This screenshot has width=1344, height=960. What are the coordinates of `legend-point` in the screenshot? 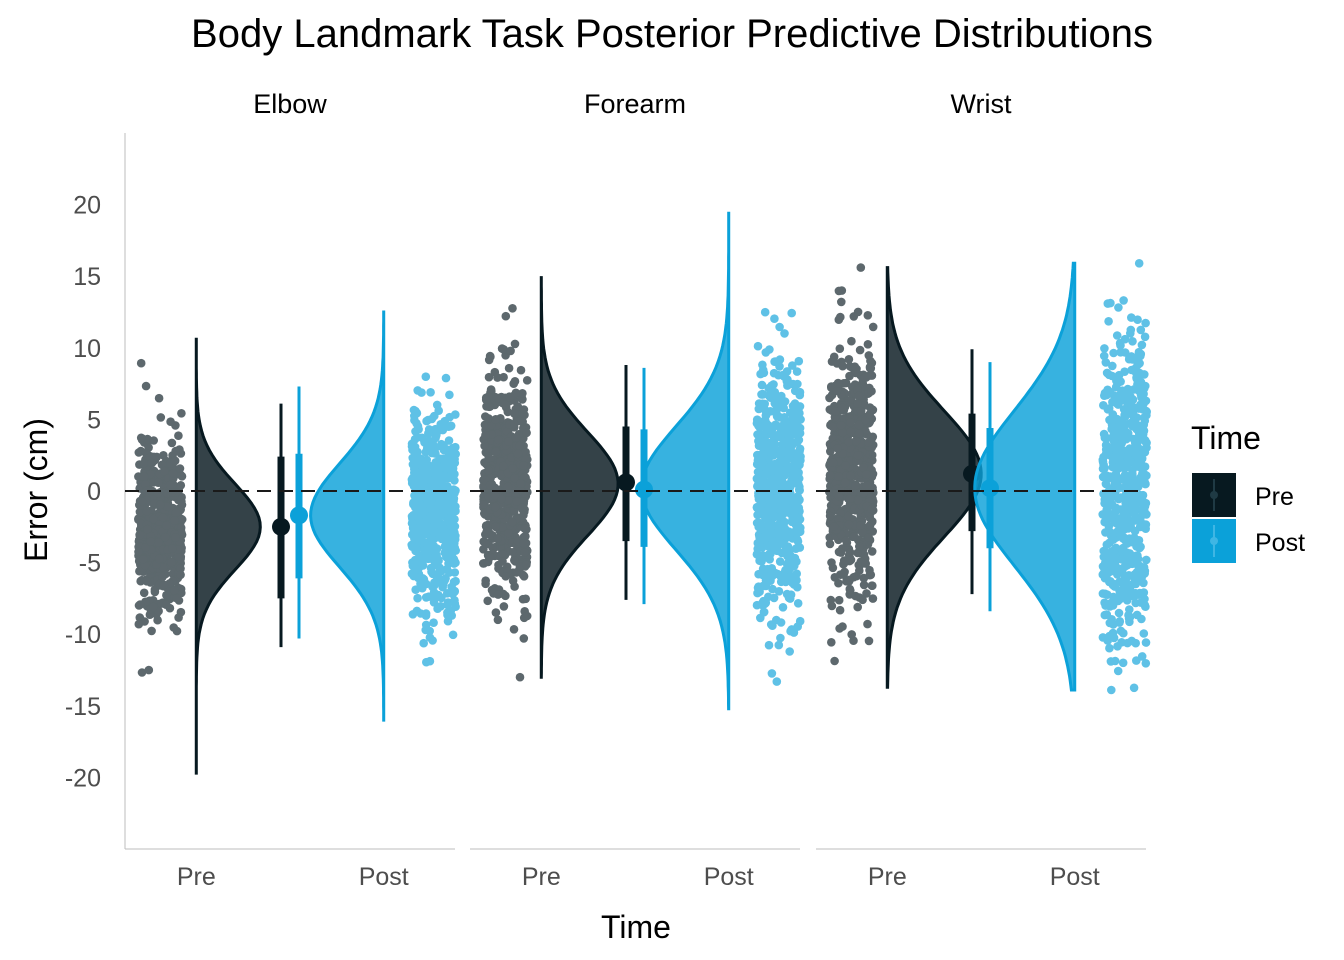 It's located at (1214, 541).